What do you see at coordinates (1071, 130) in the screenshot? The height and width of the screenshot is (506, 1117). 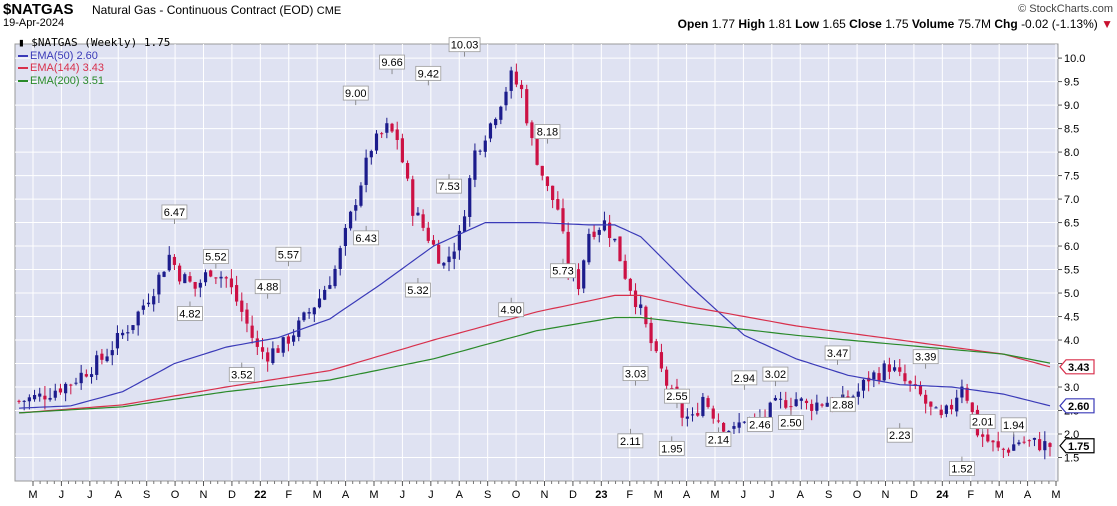 I see `y-tick-label: 8.5` at bounding box center [1071, 130].